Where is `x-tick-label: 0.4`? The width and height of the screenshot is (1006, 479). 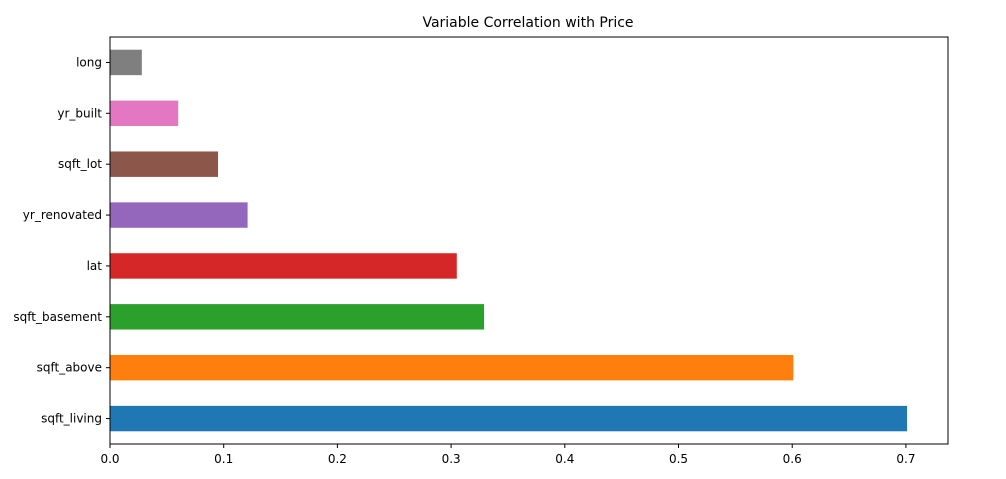
x-tick-label: 0.4 is located at coordinates (564, 459).